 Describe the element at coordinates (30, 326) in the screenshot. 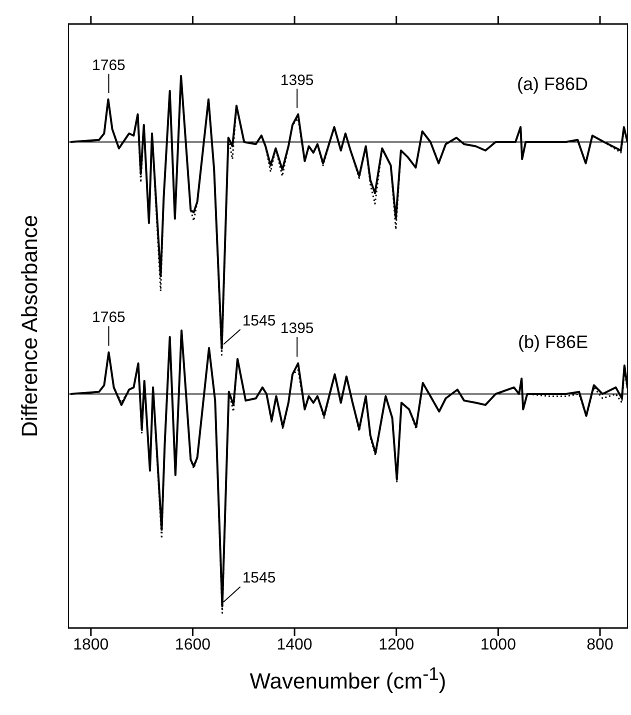

I see `y-axis-title: Difference Absorbance` at that location.